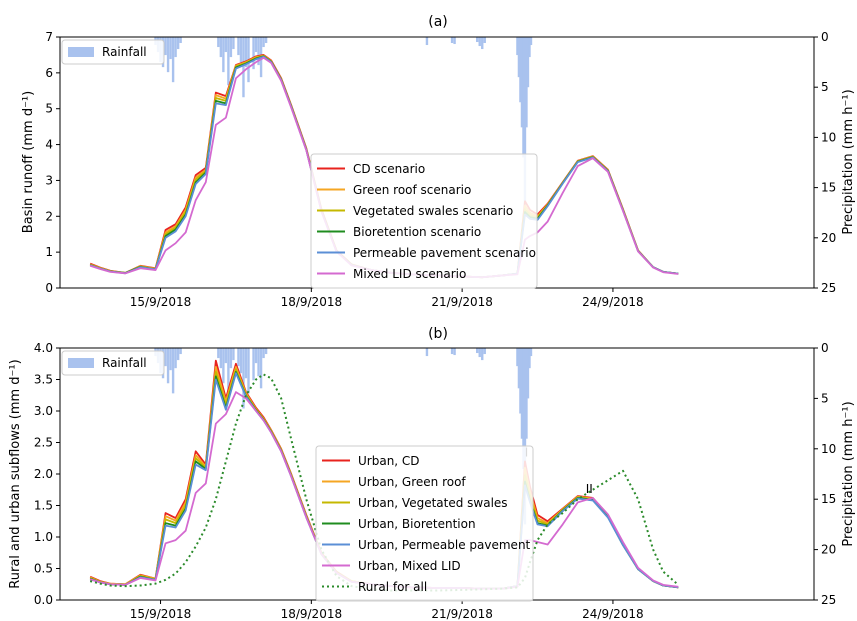  Describe the element at coordinates (848, 473) in the screenshot. I see `panel-b-y2-axis-label: Precipitation (mm h⁻¹)` at that location.